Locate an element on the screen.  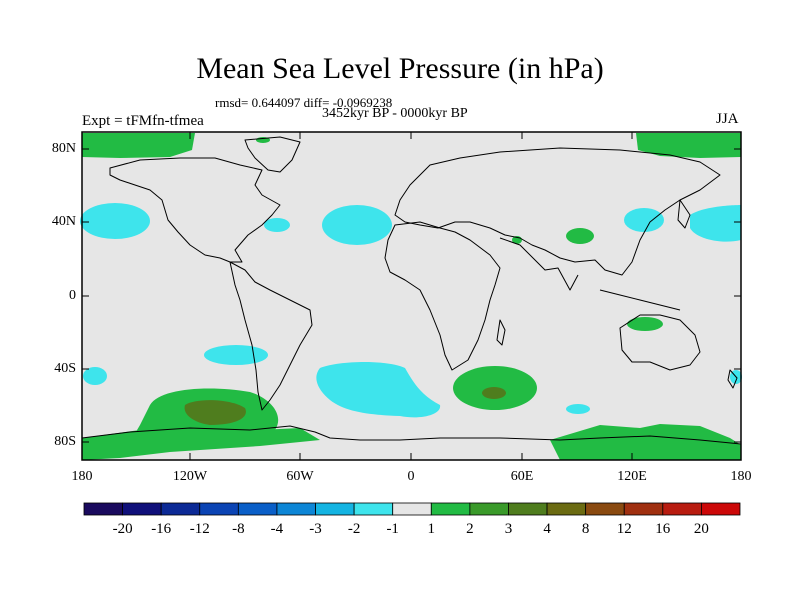
arctic-high-west is located at coordinates (138, 145).